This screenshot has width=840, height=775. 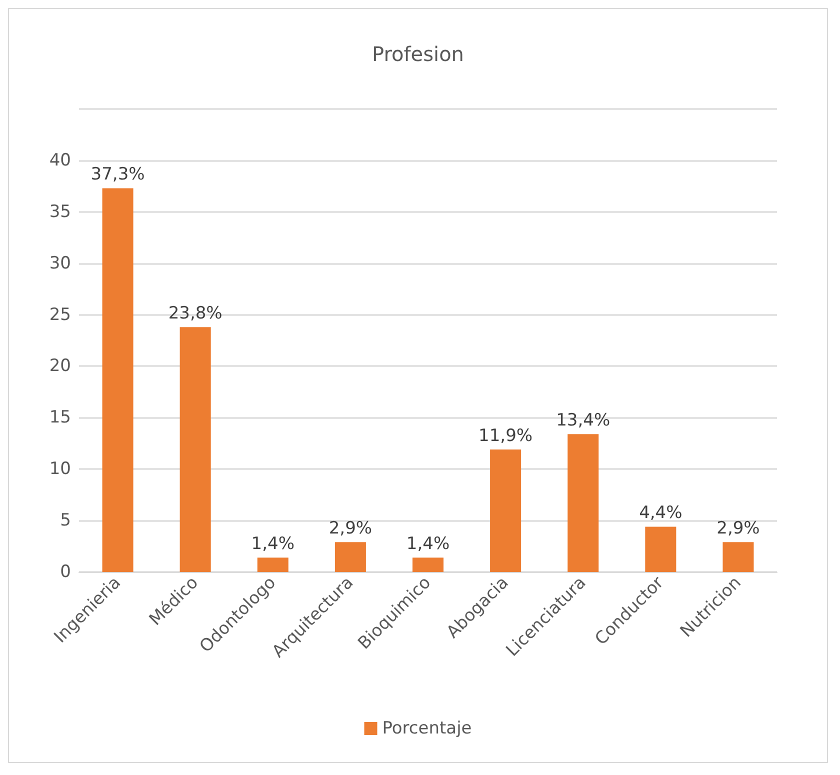 What do you see at coordinates (660, 513) in the screenshot?
I see `data-label: 4,4%` at bounding box center [660, 513].